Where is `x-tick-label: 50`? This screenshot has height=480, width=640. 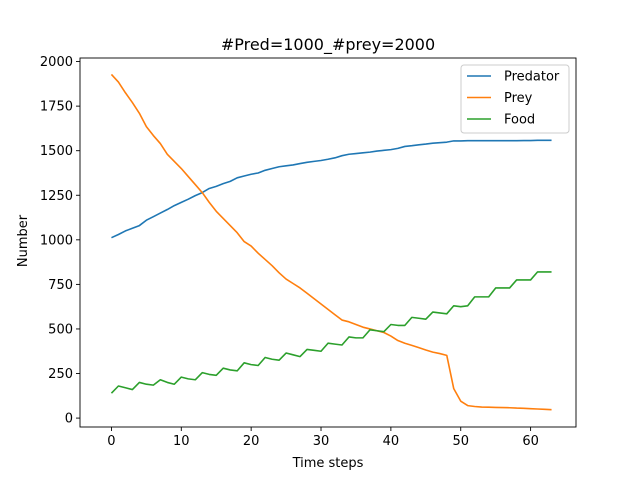
x-tick-label: 50 is located at coordinates (460, 441).